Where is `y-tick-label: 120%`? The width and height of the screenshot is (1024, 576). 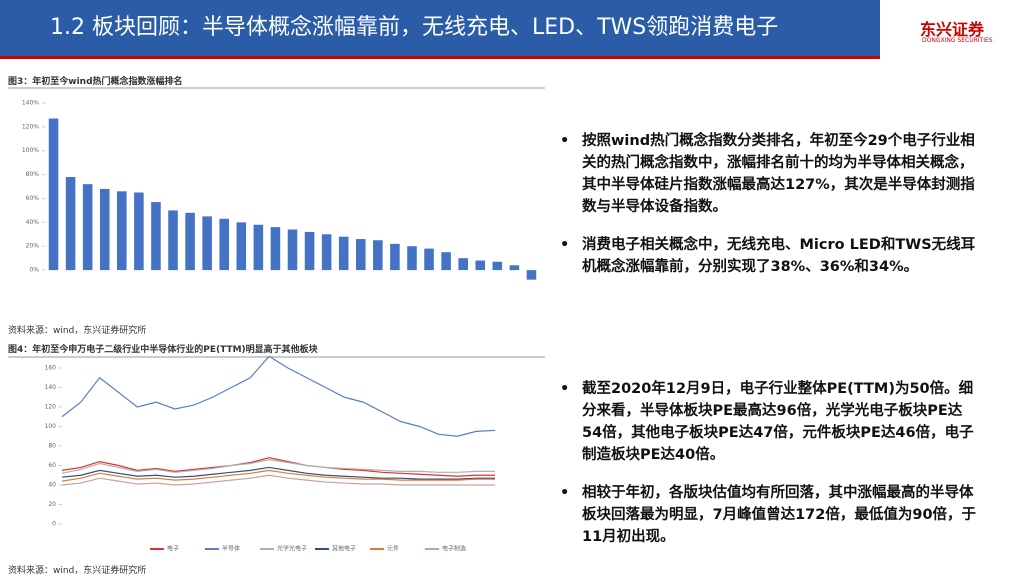 y-tick-label: 120% is located at coordinates (30, 126).